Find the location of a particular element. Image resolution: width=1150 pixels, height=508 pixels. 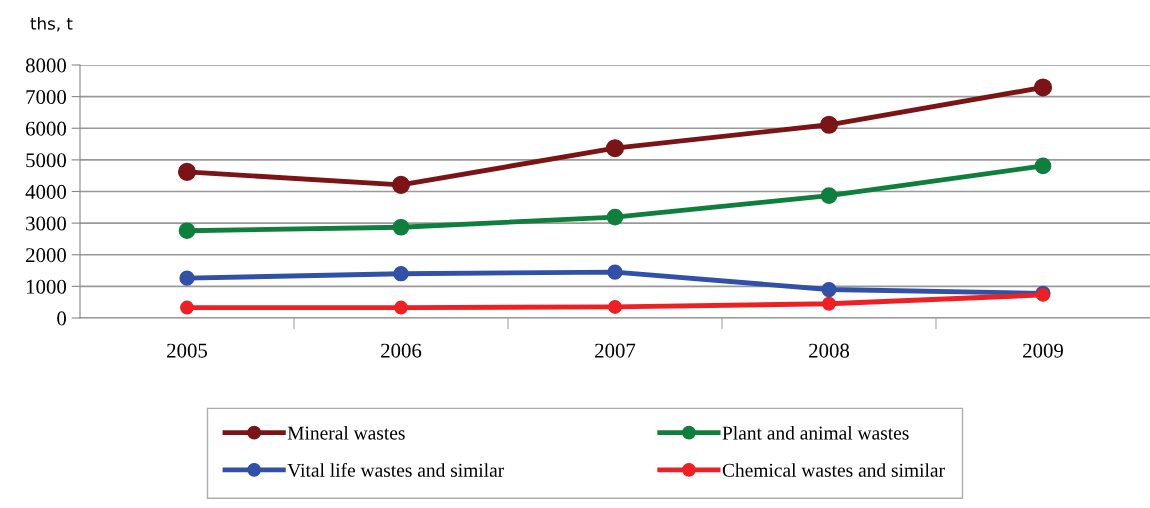

legend-label: Plant and animal wastes is located at coordinates (815, 432).